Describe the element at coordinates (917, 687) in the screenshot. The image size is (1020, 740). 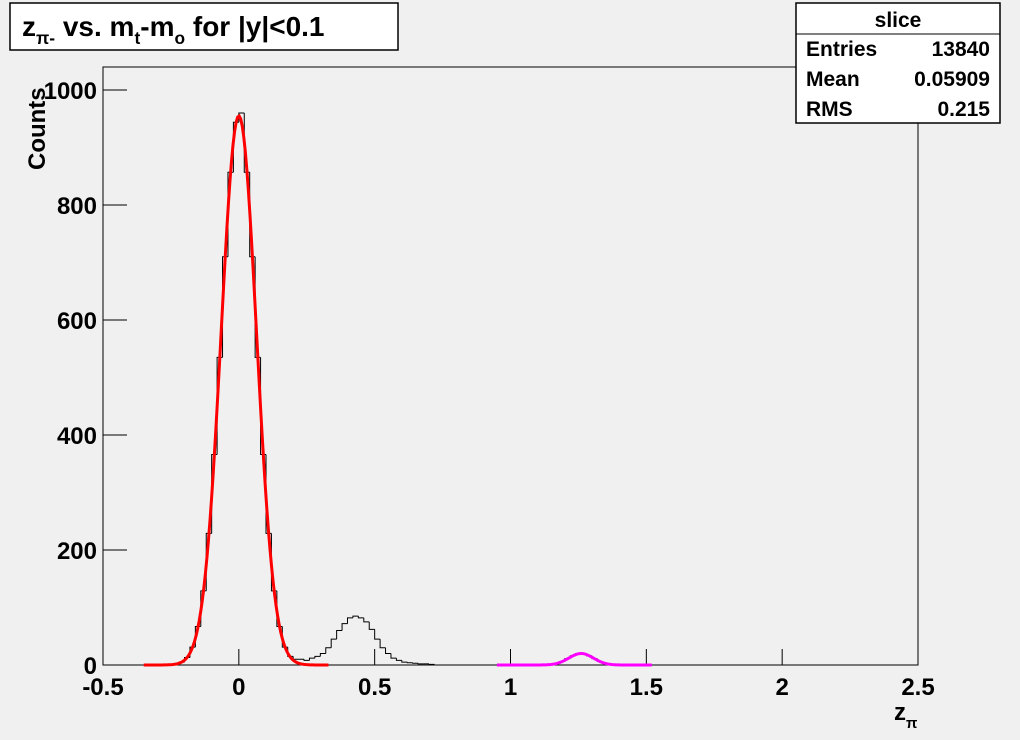
I see `x-tick-label: 2.5` at that location.